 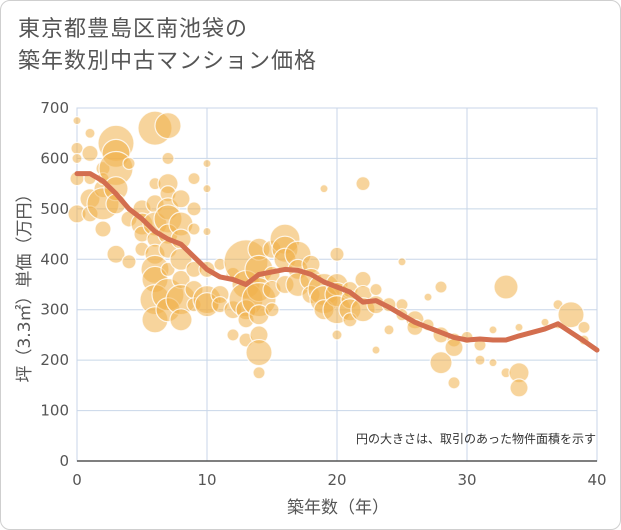 What do you see at coordinates (168, 61) in the screenshot?
I see `chart-title-line2: 築年数別中古マンション価格` at bounding box center [168, 61].